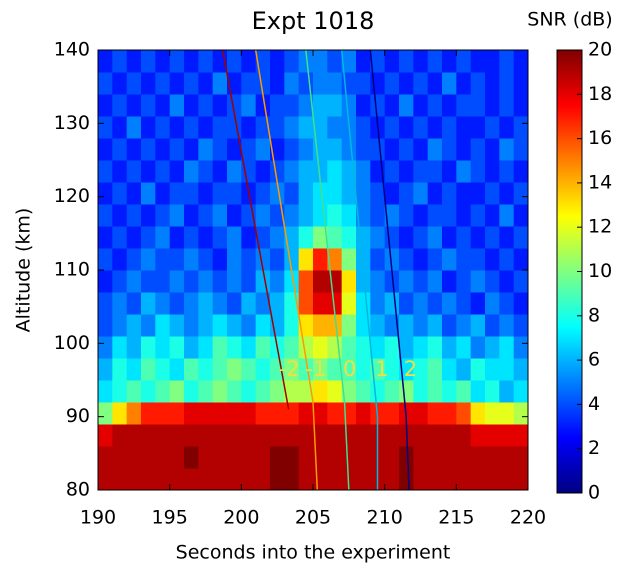 The image size is (629, 571). What do you see at coordinates (349, 369) in the screenshot?
I see `series-label: 0` at bounding box center [349, 369].